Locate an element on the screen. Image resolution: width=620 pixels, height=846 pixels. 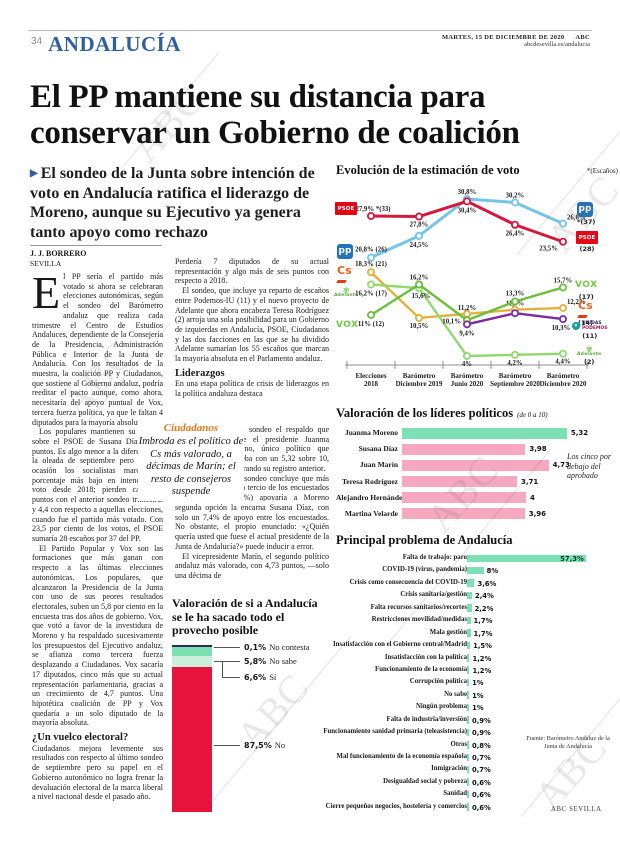
byline: J. J. BORRERO SEVILLA is located at coordinates (96, 256).